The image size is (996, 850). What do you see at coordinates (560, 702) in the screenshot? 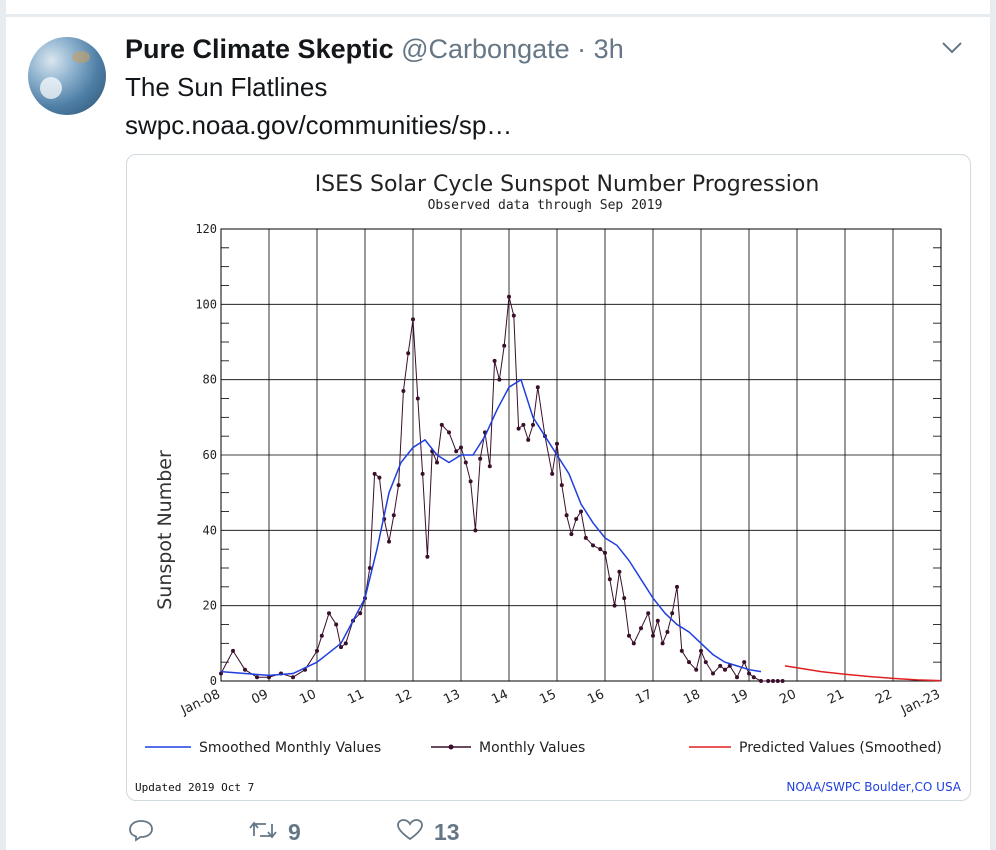
I see `x-ticks: Jan-08 09 10 11 12 13 14 15 16 17 18 19 20 21 22 Jan-23` at bounding box center [560, 702].